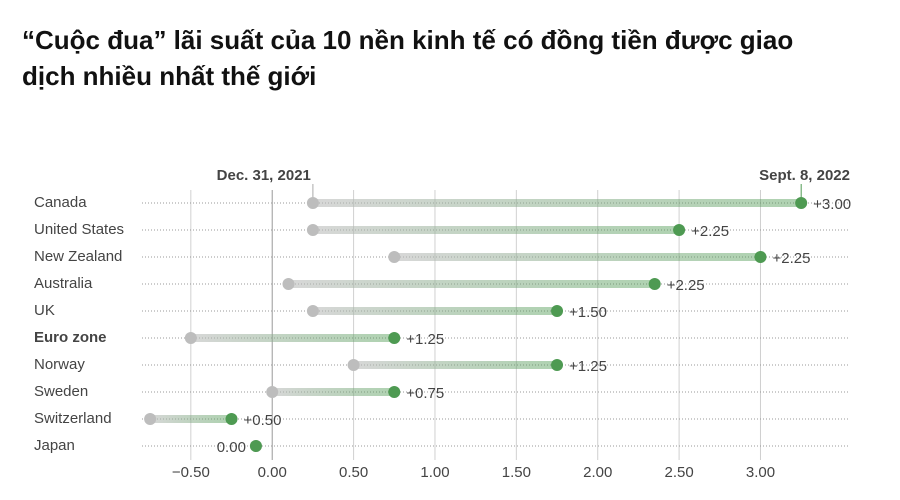 Image resolution: width=900 pixels, height=500 pixels. Describe the element at coordinates (73, 418) in the screenshot. I see `y-tick-label: Switzerland` at that location.